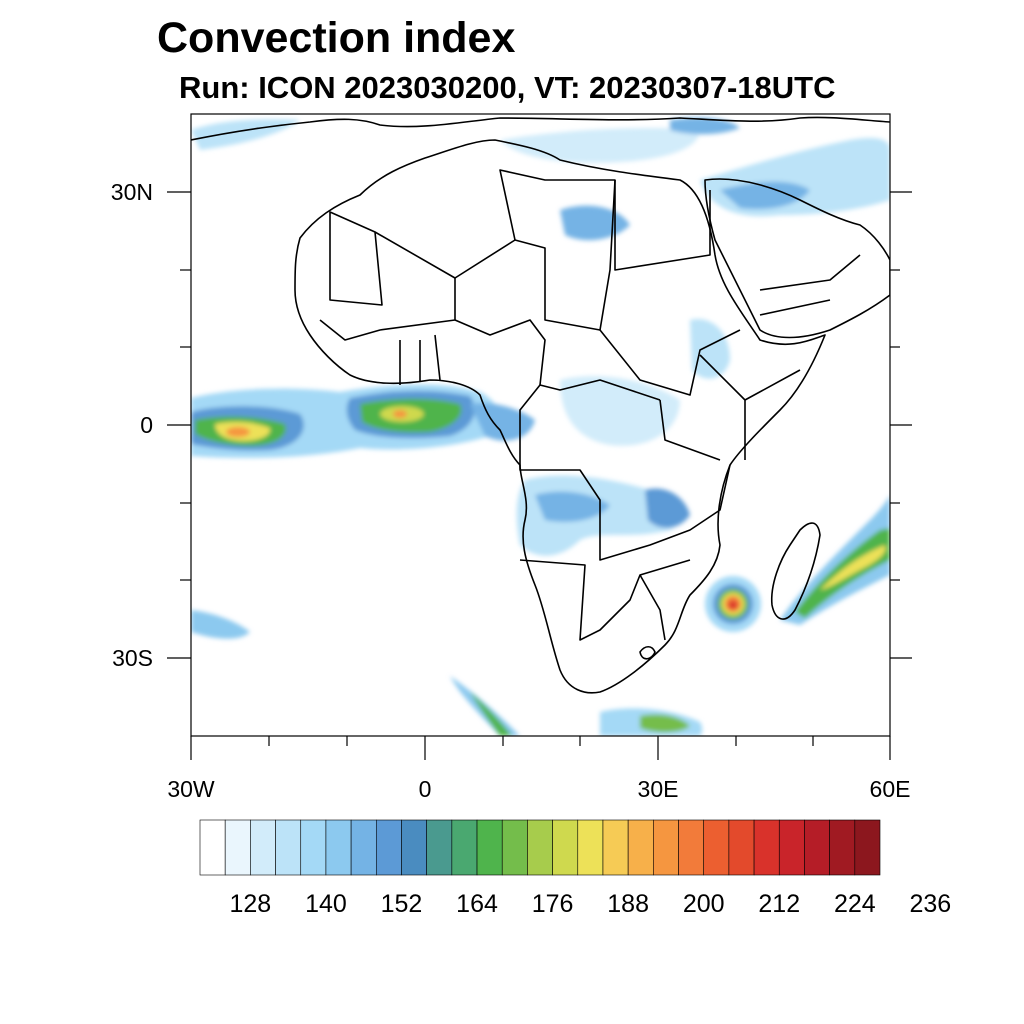 The width and height of the screenshot is (1024, 1024). Describe the element at coordinates (795, 571) in the screenshot. I see `madagascar` at that location.